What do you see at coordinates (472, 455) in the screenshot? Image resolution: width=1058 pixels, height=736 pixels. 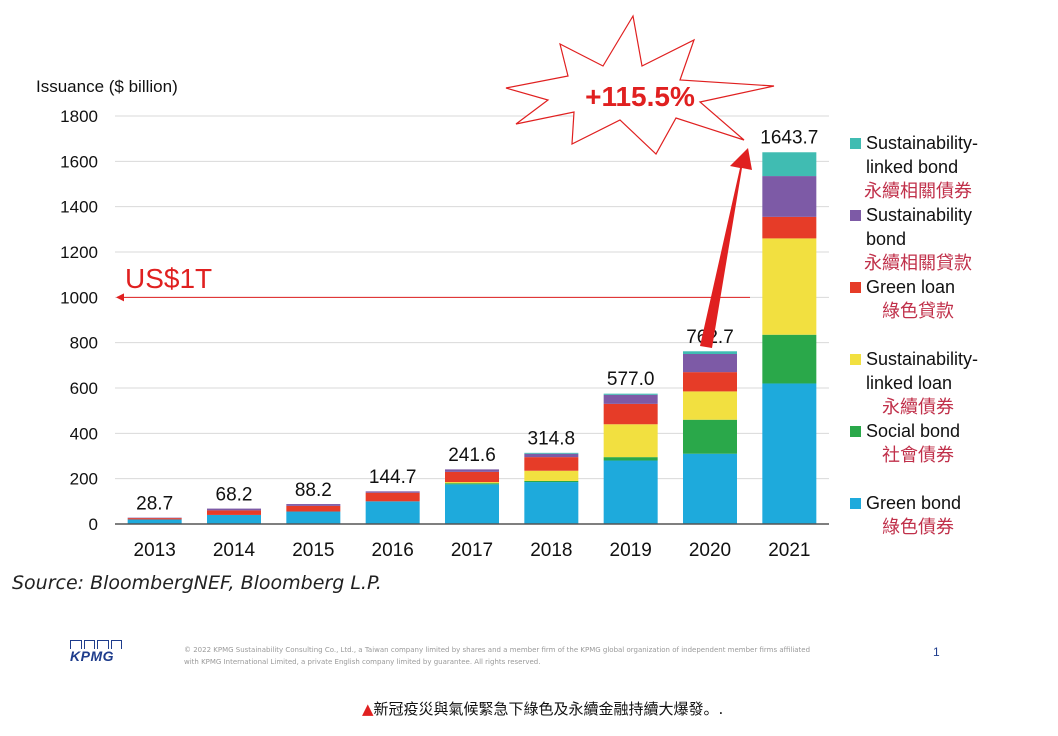 I see `total-label: 241.6` at bounding box center [472, 455].